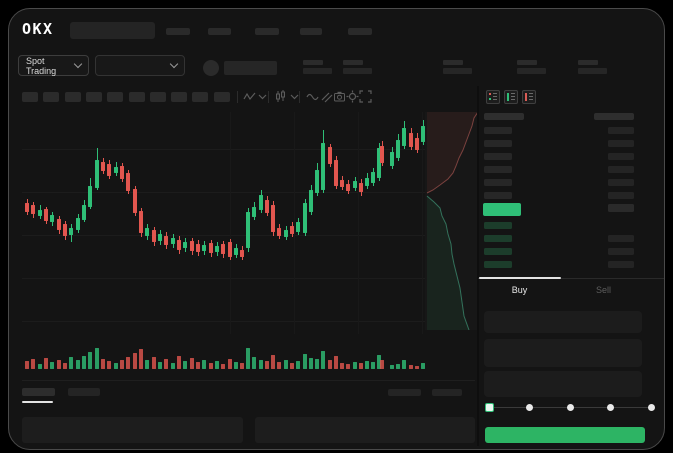  Describe the element at coordinates (511, 97) in the screenshot. I see `orderbook-buy-side-icon` at that location.